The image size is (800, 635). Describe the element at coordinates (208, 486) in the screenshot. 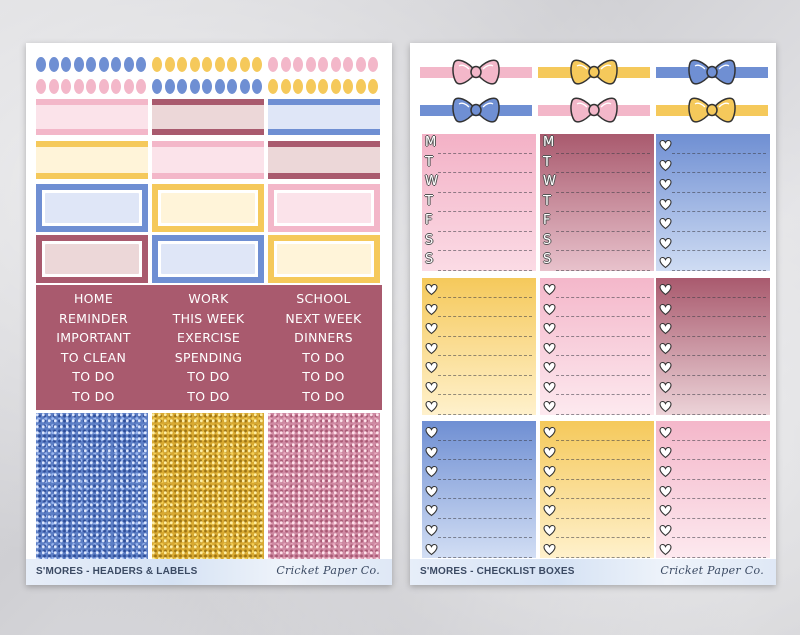

I see `glitter-swatch-gold` at that location.